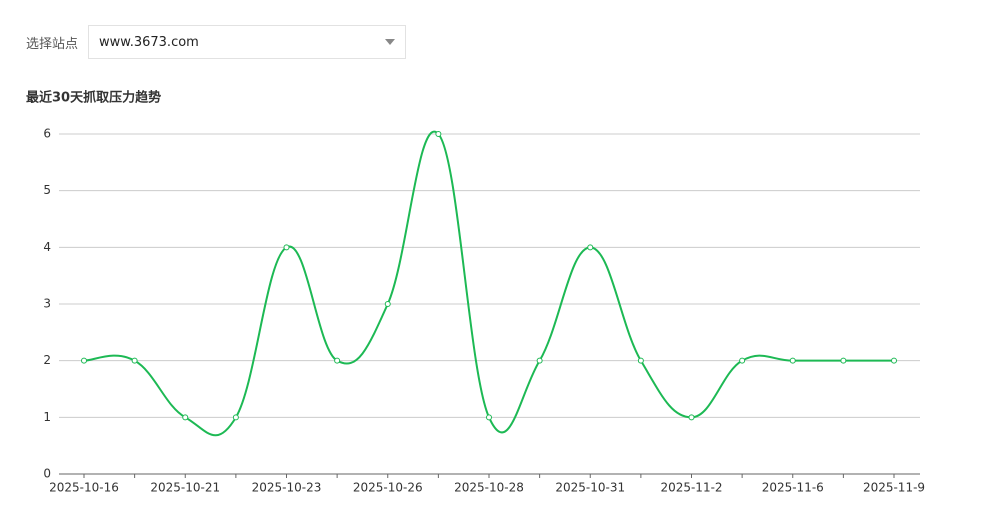 This screenshot has width=987, height=519. What do you see at coordinates (489, 488) in the screenshot?
I see `x-tick-label: 2025-10-28` at bounding box center [489, 488].